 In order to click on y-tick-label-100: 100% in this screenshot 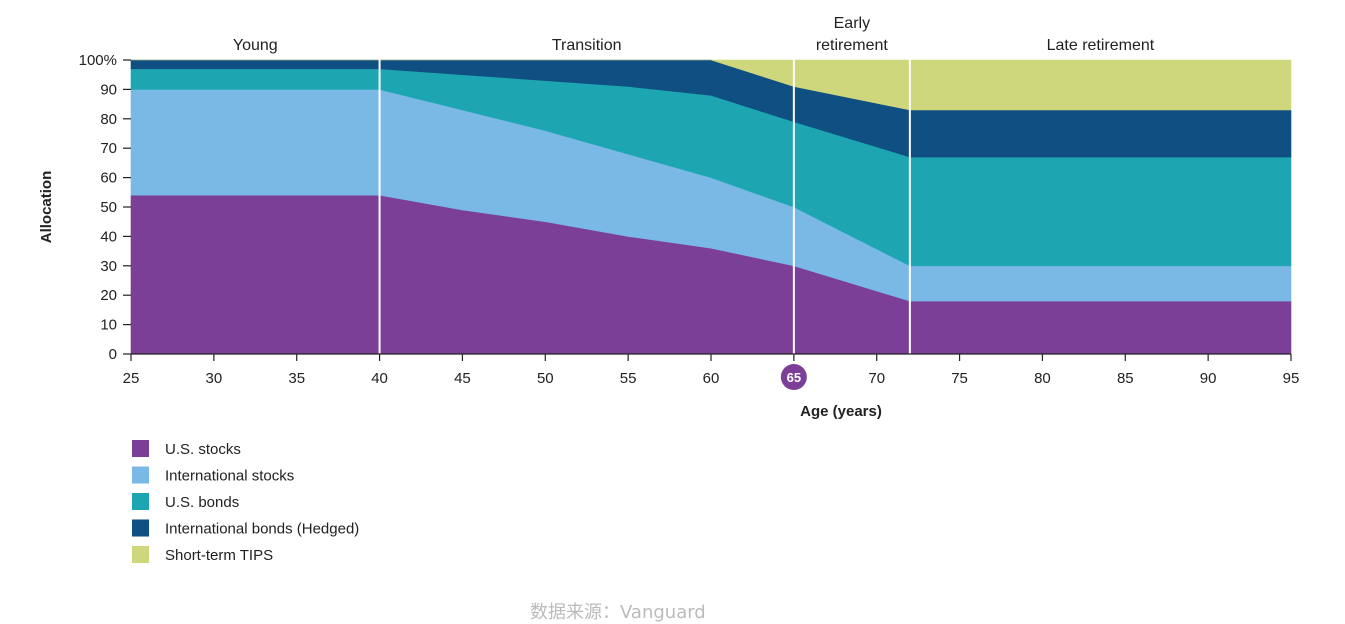, I will do `click(98, 60)`.